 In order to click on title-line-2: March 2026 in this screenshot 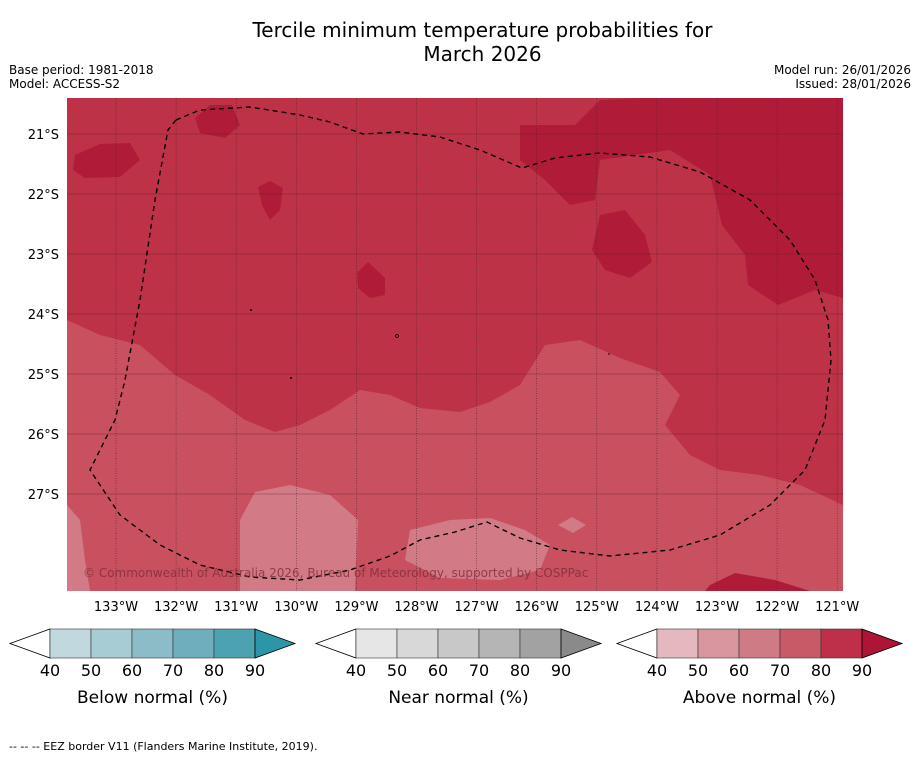, I will do `click(482, 54)`.